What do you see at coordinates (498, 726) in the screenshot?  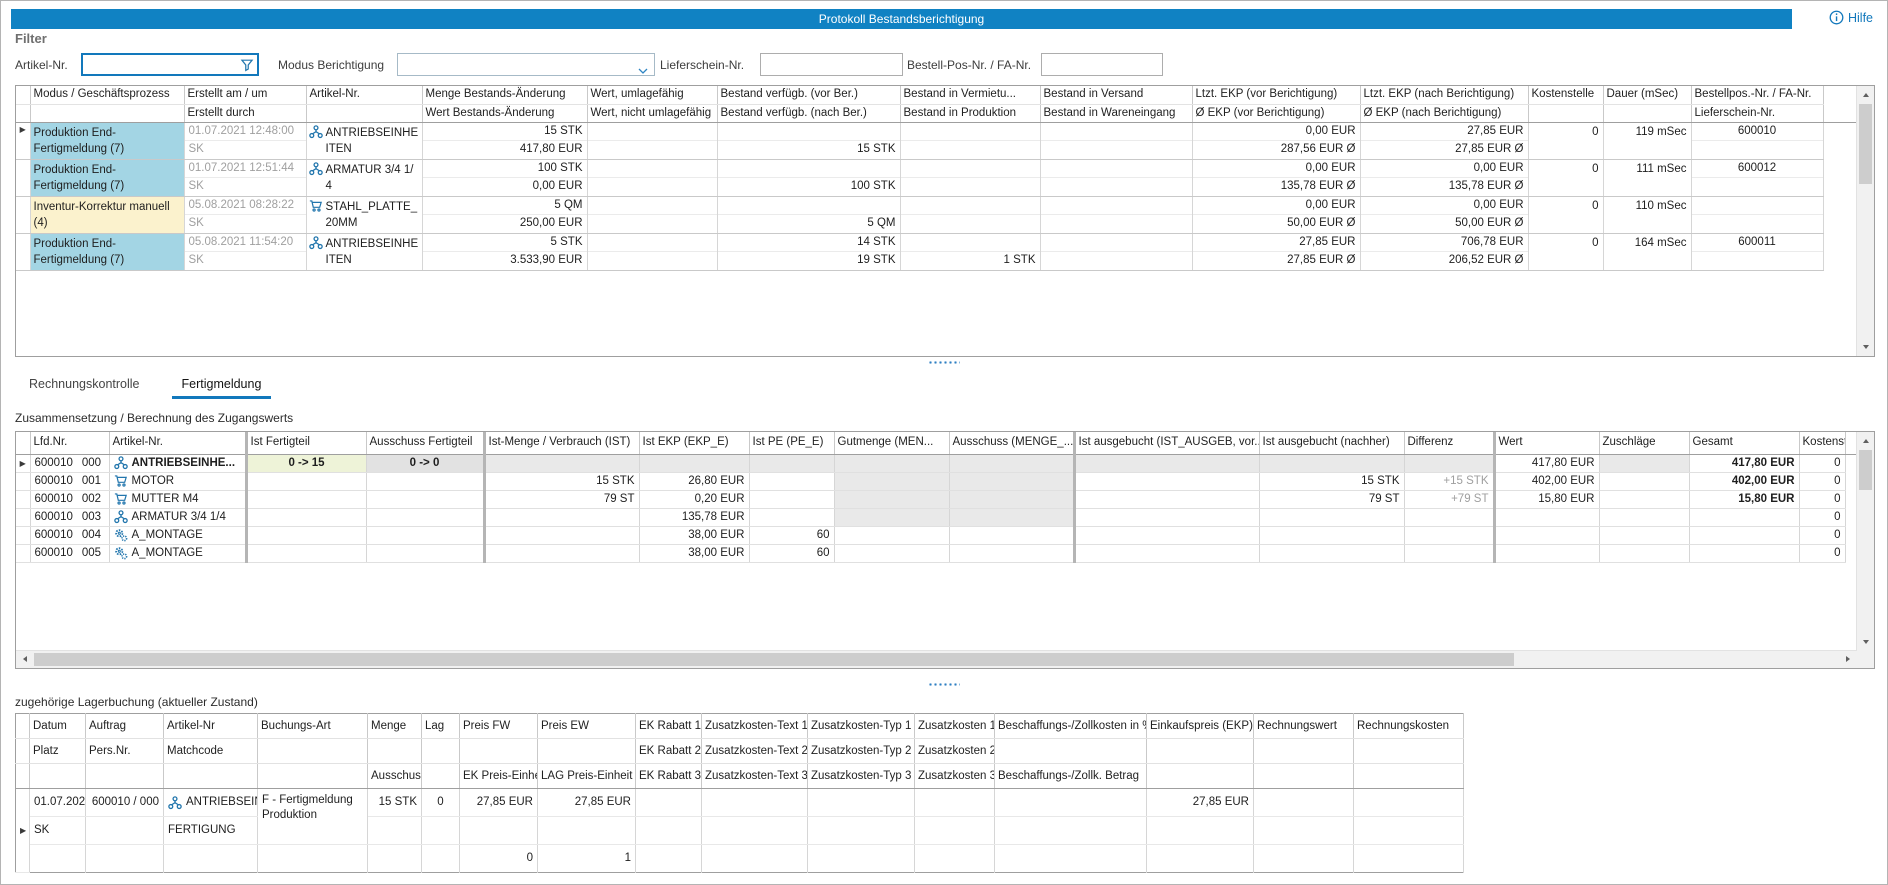 I see `column-header: Preis FW` at bounding box center [498, 726].